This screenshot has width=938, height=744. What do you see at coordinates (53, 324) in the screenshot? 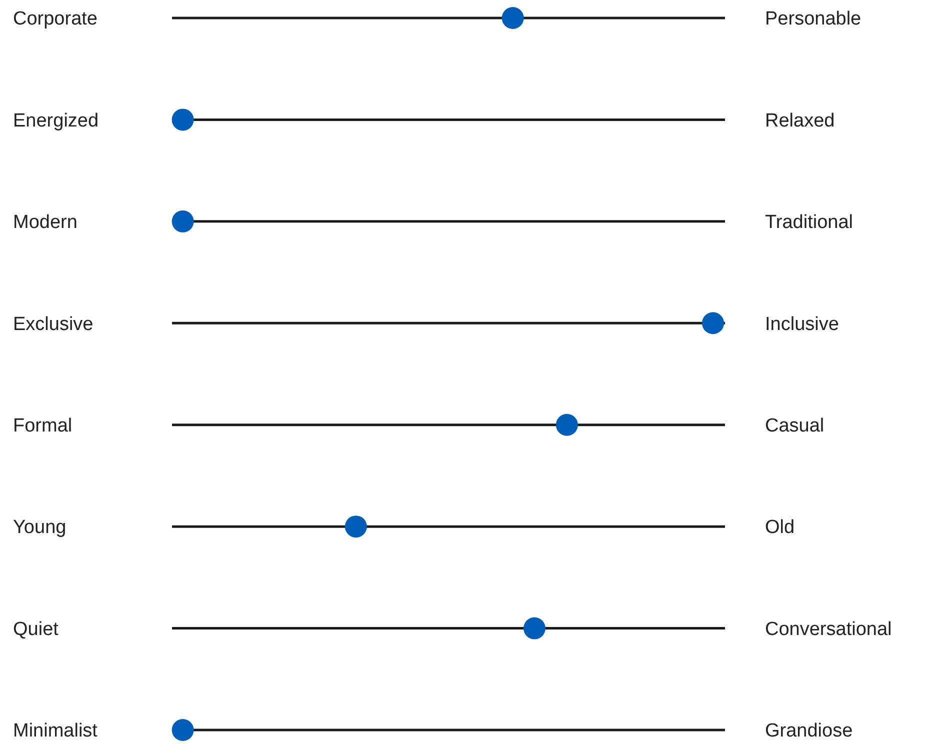
I see `y-tick-label: Exclusive` at bounding box center [53, 324].